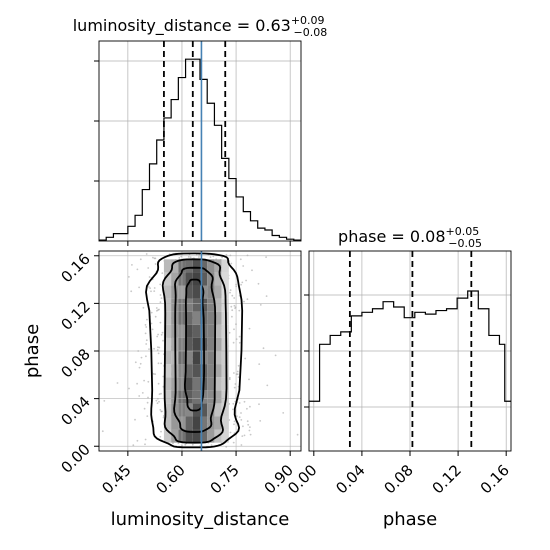 The height and width of the screenshot is (550, 550). Describe the element at coordinates (78, 363) in the screenshot. I see `phase-y-ticks: 0.00 0.04 0.08 0.12 0.16` at that location.